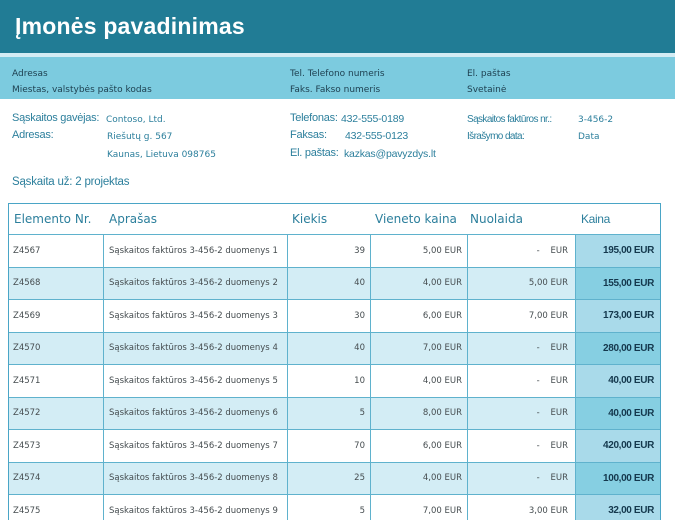  Describe the element at coordinates (314, 153) in the screenshot. I see `email-label: El. paštas:` at that location.